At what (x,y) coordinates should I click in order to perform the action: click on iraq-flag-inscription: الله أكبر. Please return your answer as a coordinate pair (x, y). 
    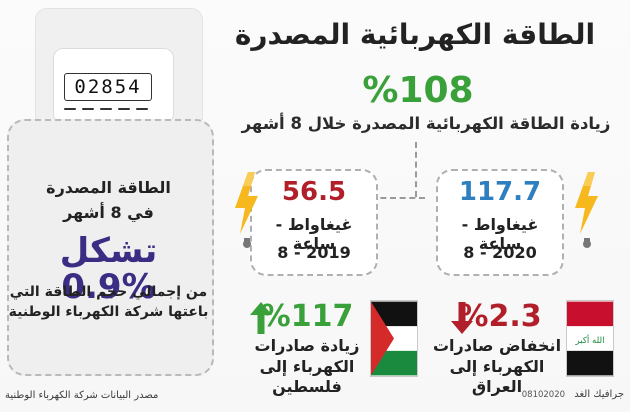
    Looking at the image, I should click on (589, 340).